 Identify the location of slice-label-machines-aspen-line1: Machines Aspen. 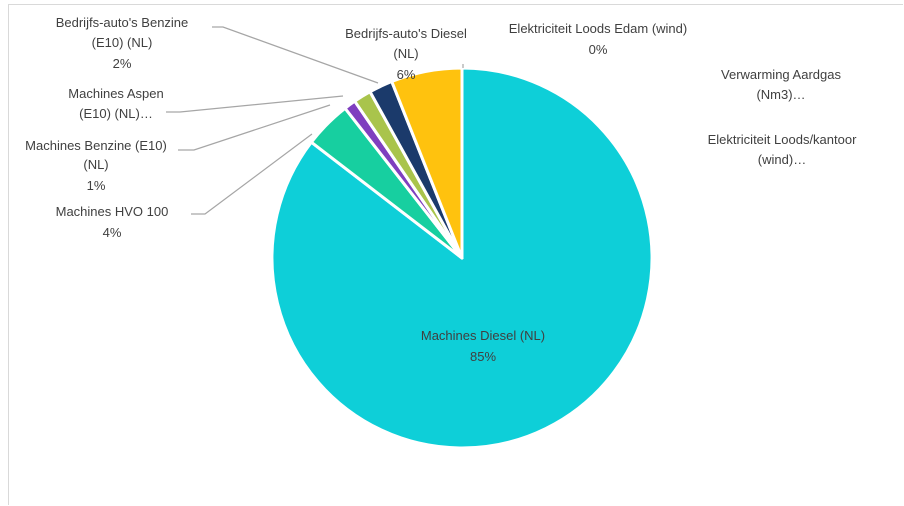
(115, 93).